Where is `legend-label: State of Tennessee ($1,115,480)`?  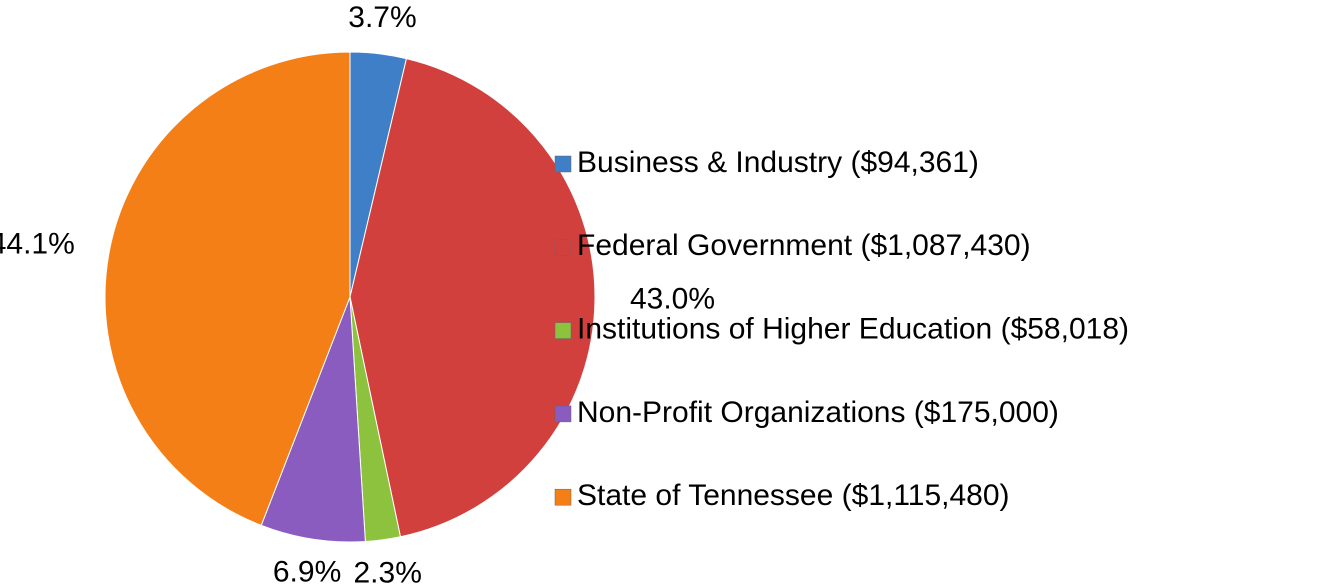 legend-label: State of Tennessee ($1,115,480) is located at coordinates (793, 495).